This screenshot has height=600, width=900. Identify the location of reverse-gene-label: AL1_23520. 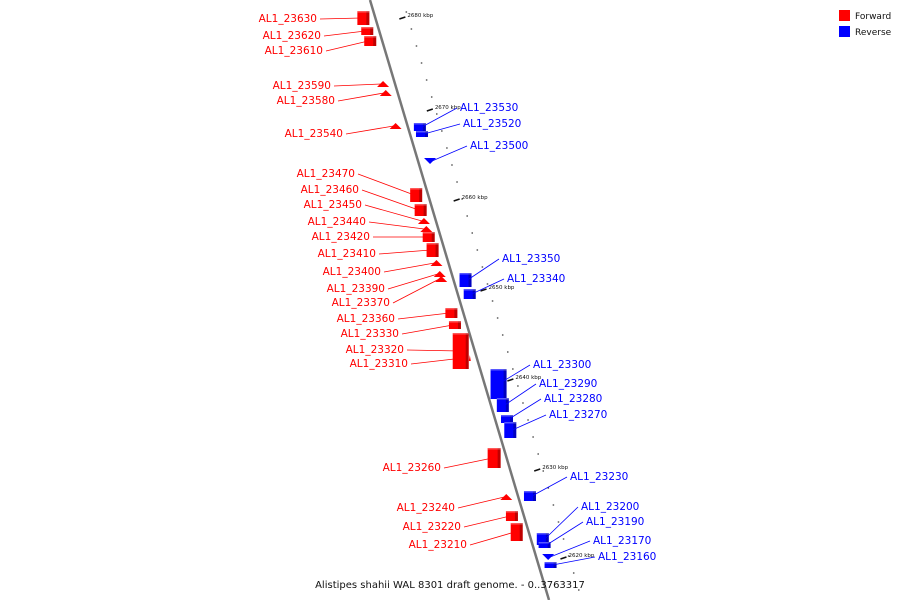
(492, 124).